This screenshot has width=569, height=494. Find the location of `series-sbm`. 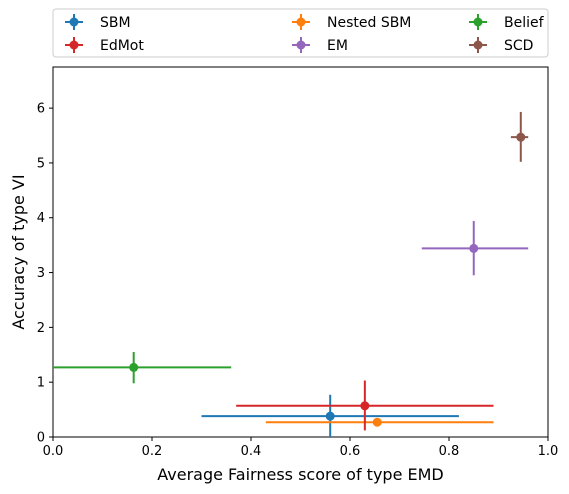

series-sbm is located at coordinates (330, 415).